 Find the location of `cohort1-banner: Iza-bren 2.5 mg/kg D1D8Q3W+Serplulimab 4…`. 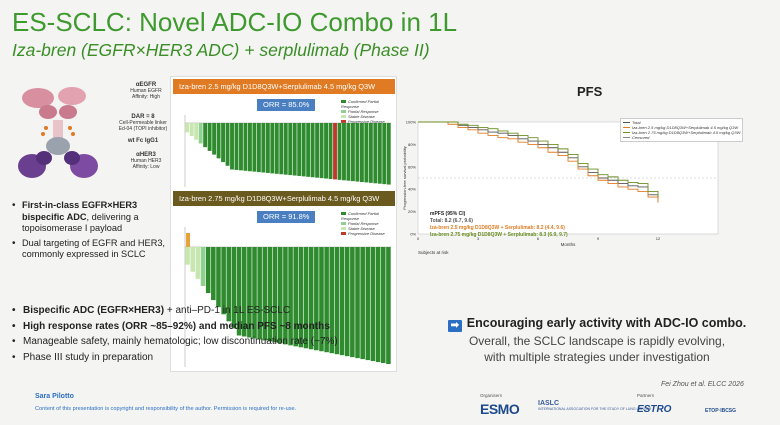

cohort1-banner: Iza-bren 2.5 mg/kg D1D8Q3W+Serplulimab 4… is located at coordinates (284, 86).